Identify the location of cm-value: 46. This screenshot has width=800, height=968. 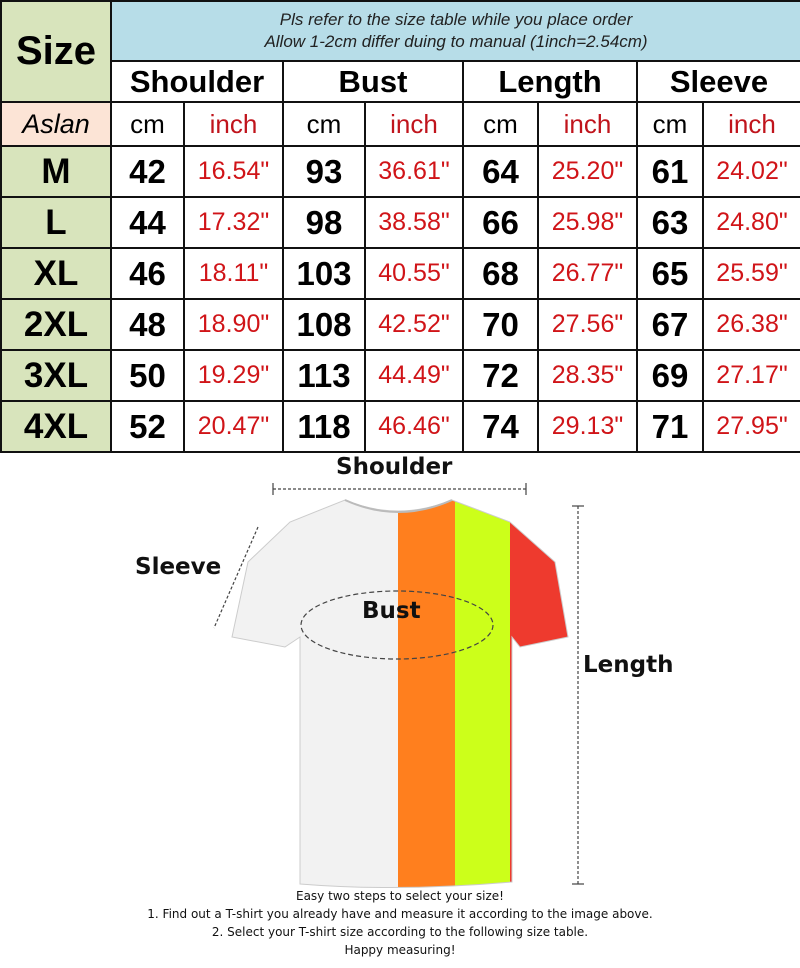
(147, 273).